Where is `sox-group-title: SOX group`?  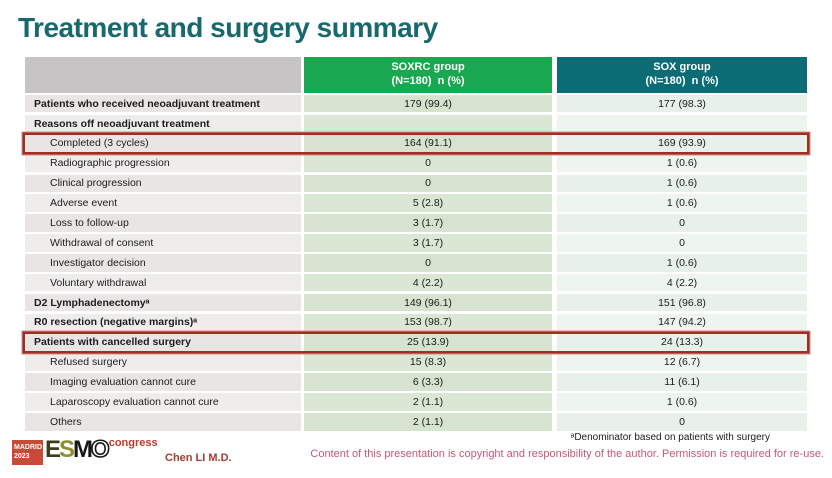
sox-group-title: SOX group is located at coordinates (682, 67).